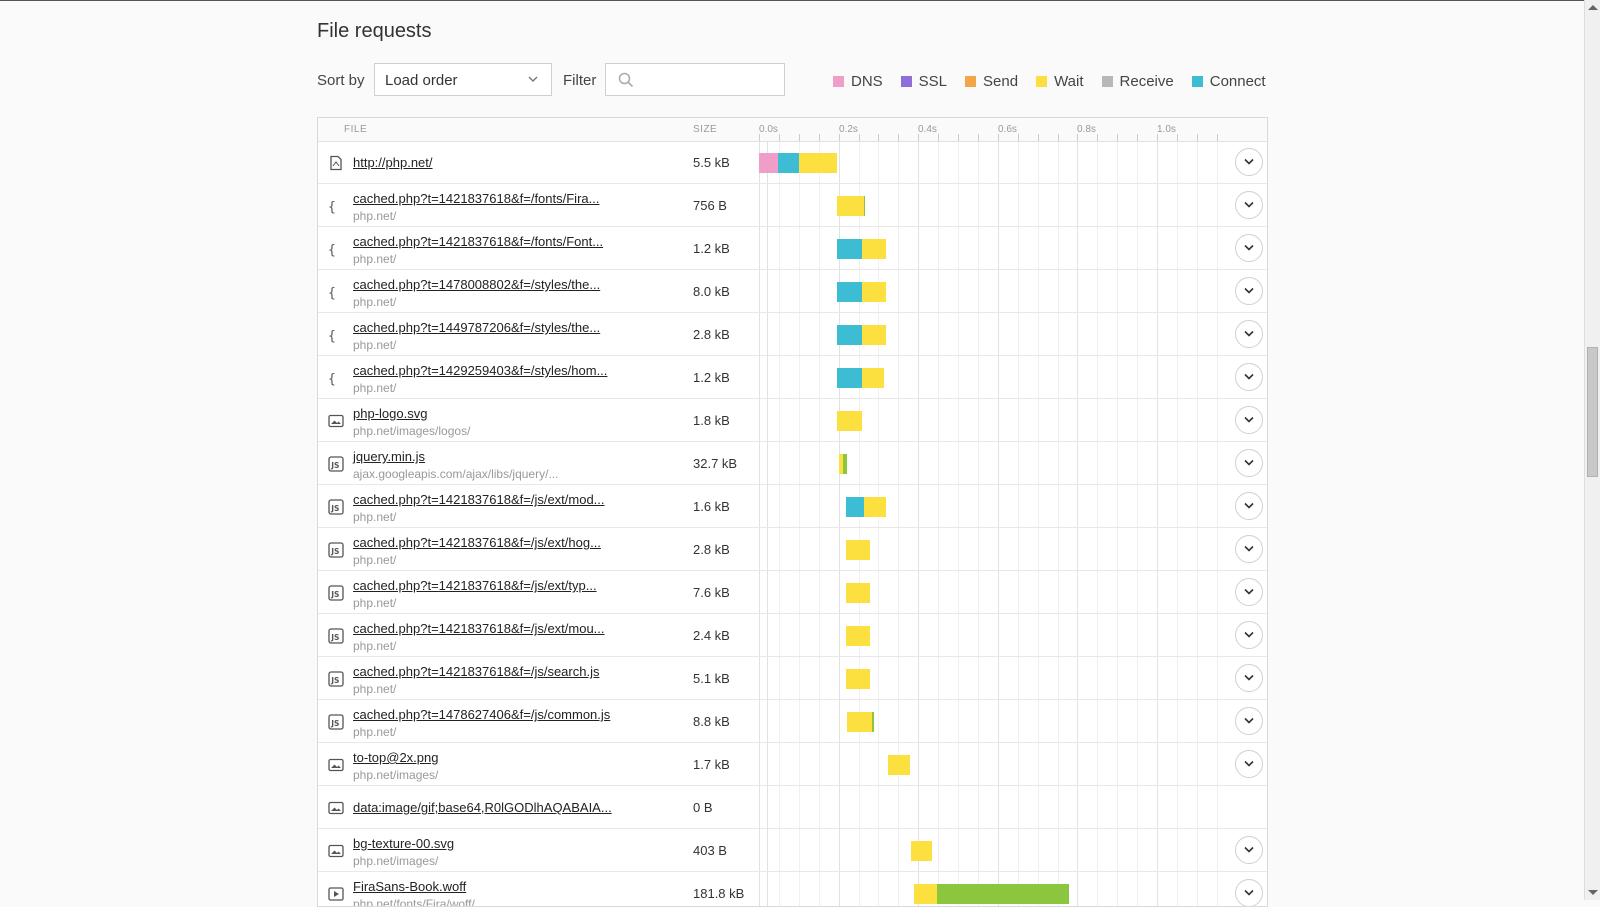  I want to click on request-host: php.net/fonts/Fira/woff/, so click(414, 902).